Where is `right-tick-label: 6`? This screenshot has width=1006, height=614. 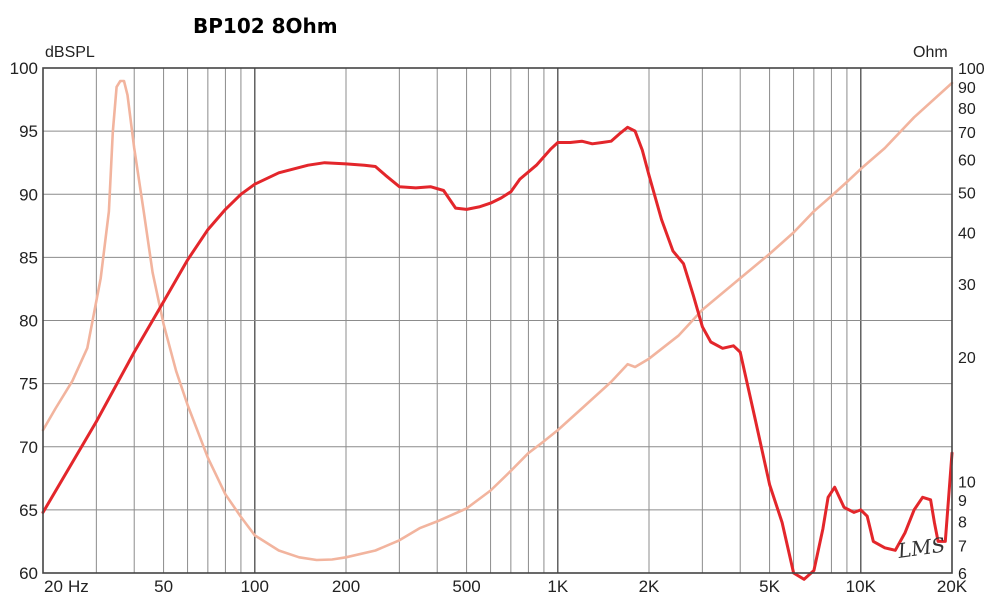
right-tick-label: 6 is located at coordinates (962, 574).